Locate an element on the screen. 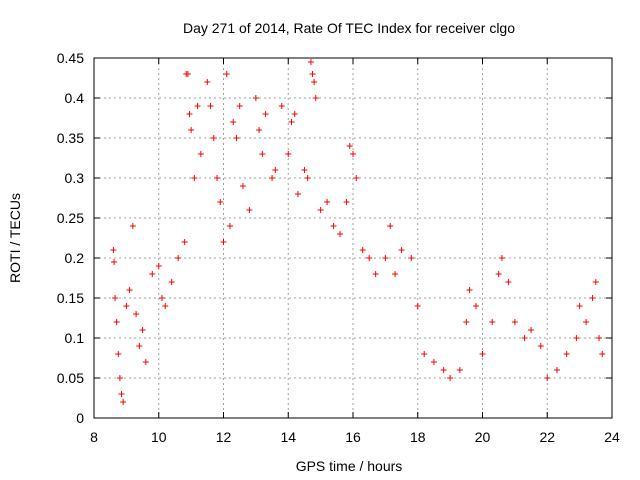 Image resolution: width=640 pixels, height=480 pixels. x-tick-label: 24 is located at coordinates (612, 437).